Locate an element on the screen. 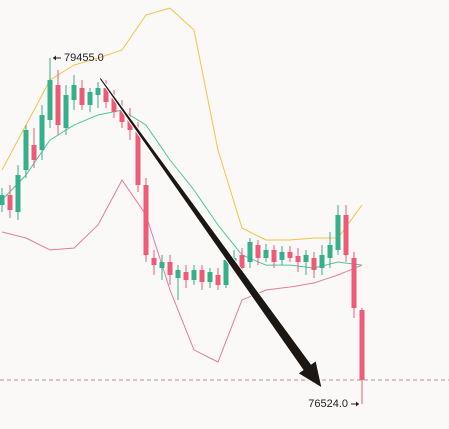 The width and height of the screenshot is (449, 429). annotation-label: 79455.0 is located at coordinates (84, 58).